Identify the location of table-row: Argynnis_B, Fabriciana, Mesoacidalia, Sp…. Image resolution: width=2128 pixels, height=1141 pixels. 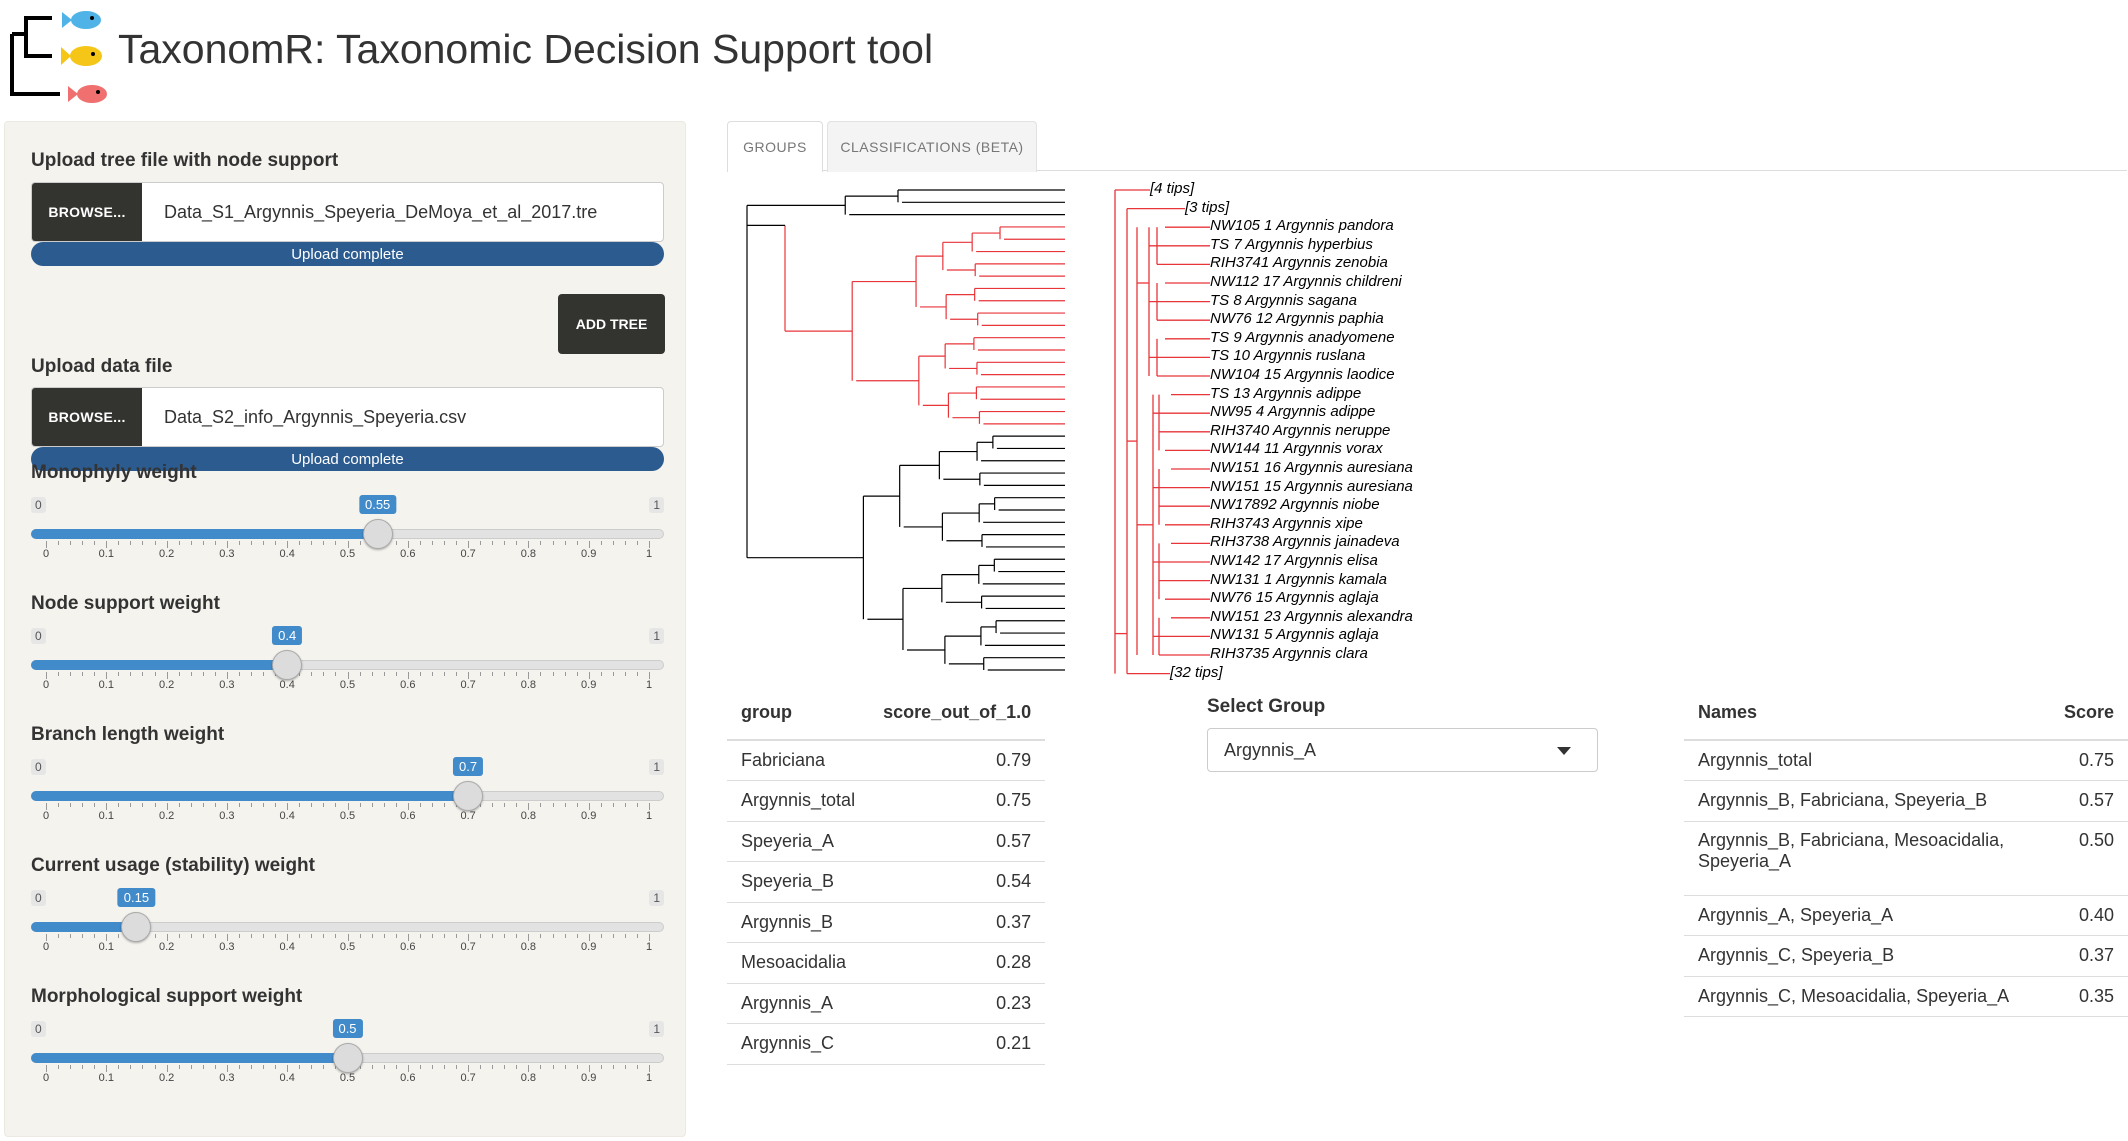
(1906, 858).